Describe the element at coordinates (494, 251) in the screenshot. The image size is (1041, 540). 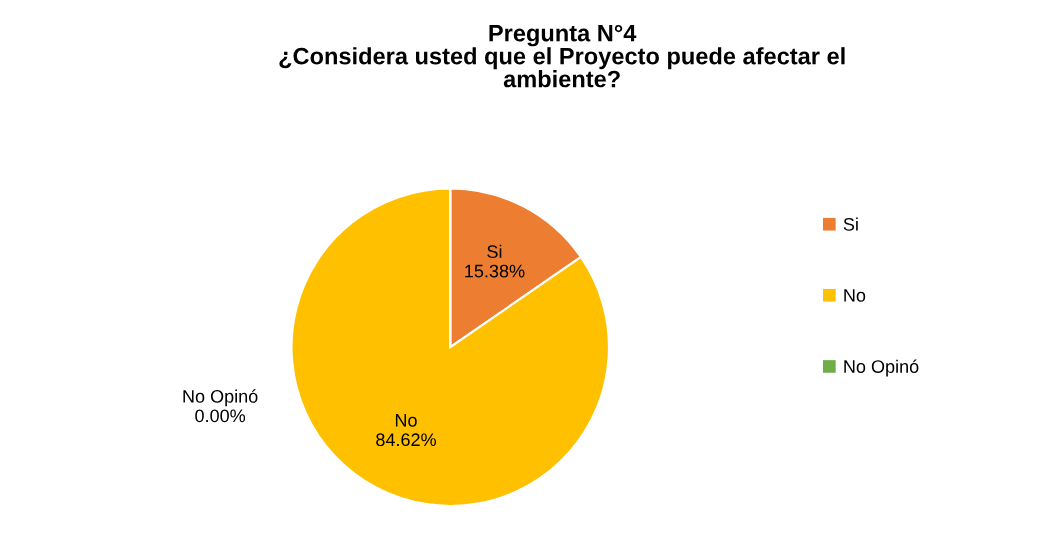
I see `slice-label: Si` at that location.